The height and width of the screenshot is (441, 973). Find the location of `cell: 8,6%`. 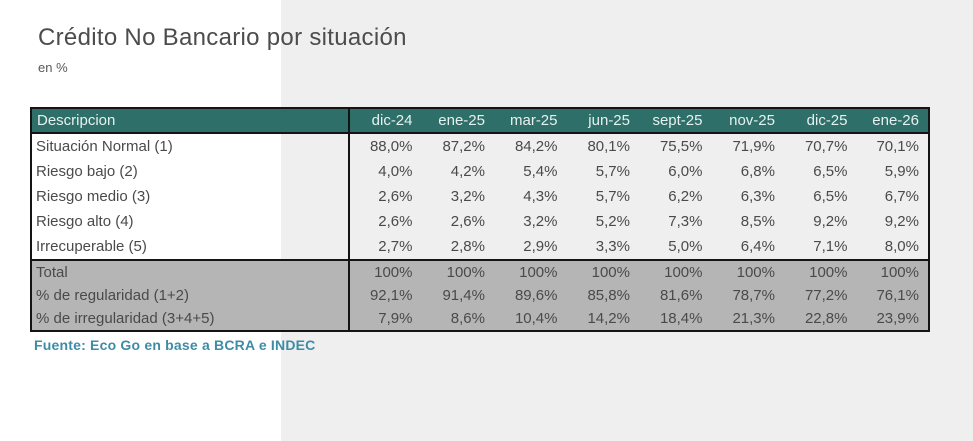

cell: 8,6% is located at coordinates (457, 319).